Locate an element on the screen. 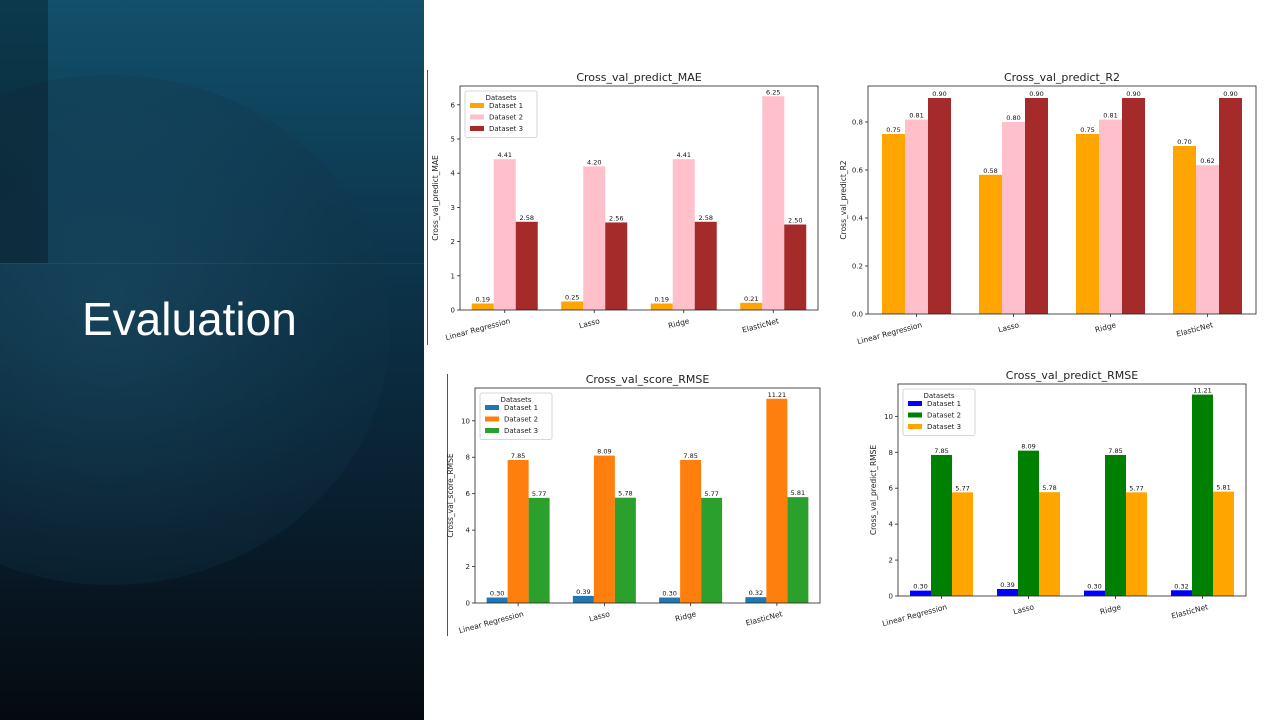 Image resolution: width=1280 pixels, height=720 pixels. bar-value-label: 5.81 is located at coordinates (1223, 488).